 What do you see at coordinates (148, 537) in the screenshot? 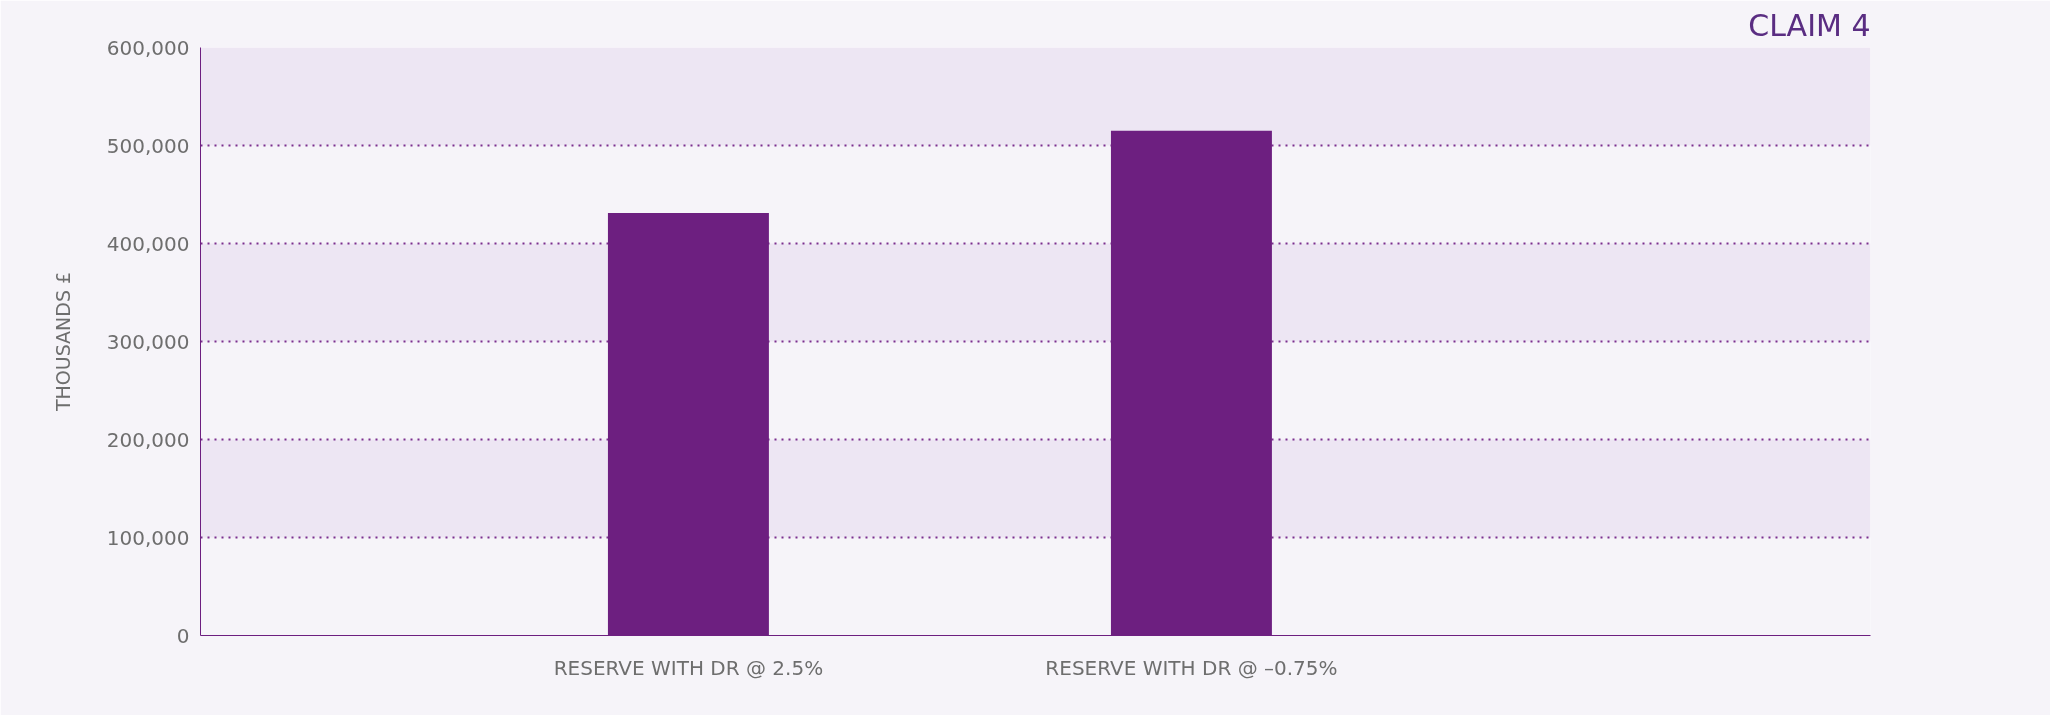
I see `y-tick-label: 100,000` at bounding box center [148, 537].